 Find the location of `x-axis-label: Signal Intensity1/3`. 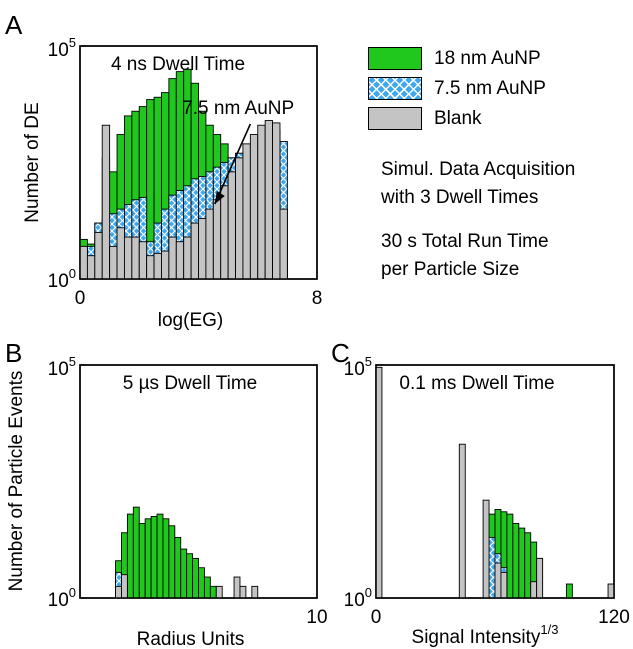

x-axis-label: Signal Intensity1/3 is located at coordinates (485, 635).